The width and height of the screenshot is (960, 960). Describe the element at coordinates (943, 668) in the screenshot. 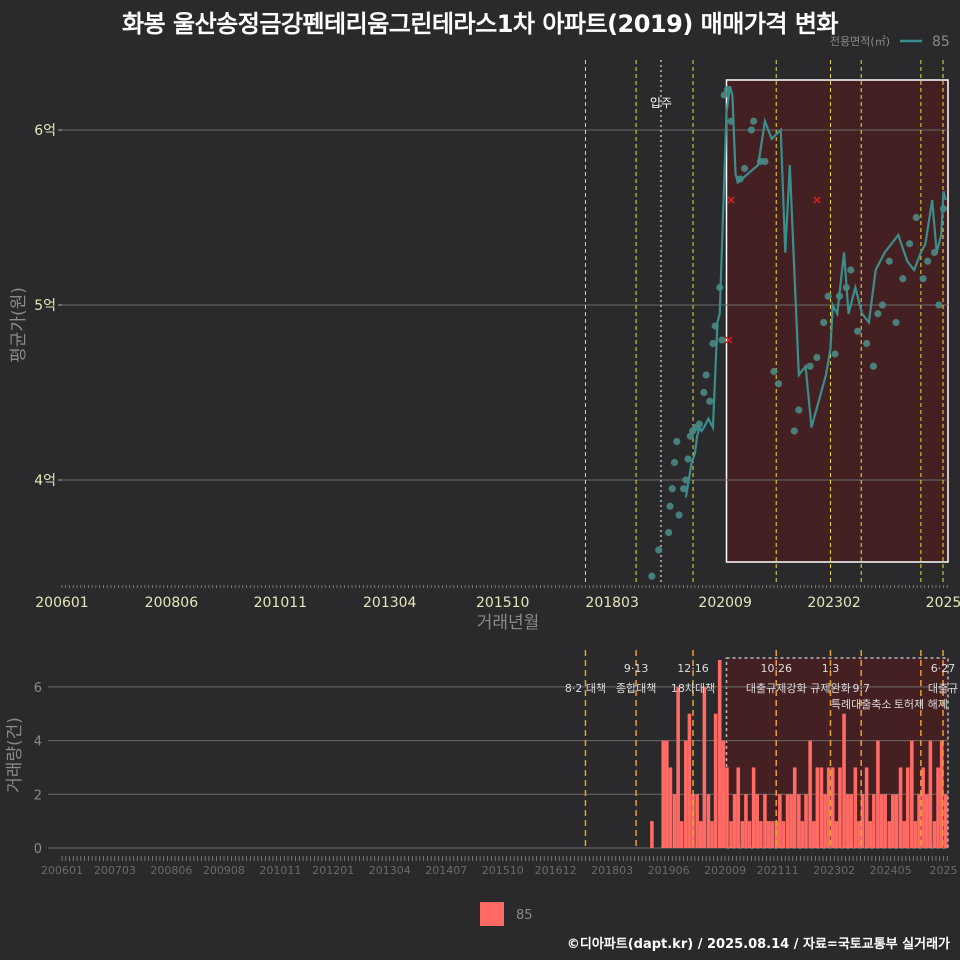

I see `policy-annotation: 6·27` at that location.